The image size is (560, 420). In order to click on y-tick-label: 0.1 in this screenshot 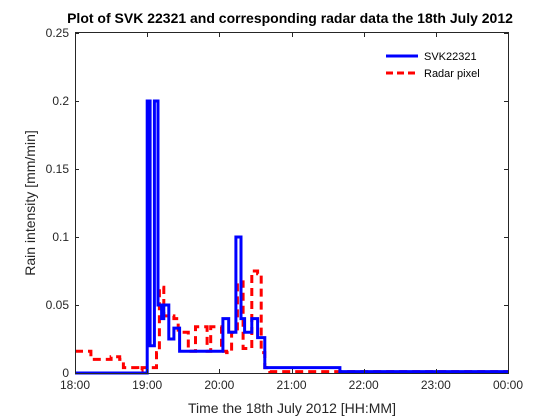, I will do `click(60, 237)`.